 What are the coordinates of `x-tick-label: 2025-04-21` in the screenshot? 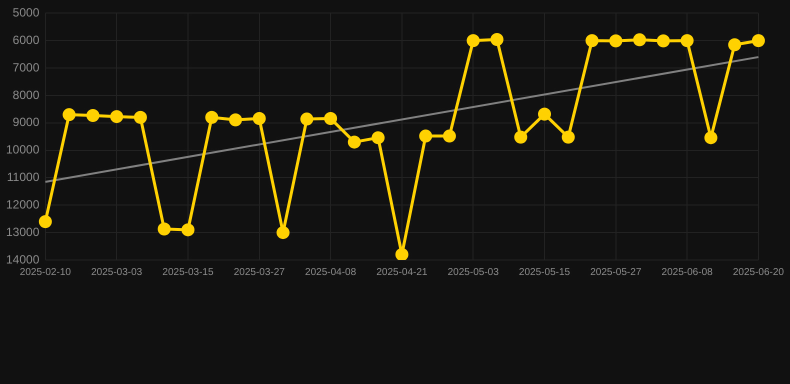 It's located at (402, 272).